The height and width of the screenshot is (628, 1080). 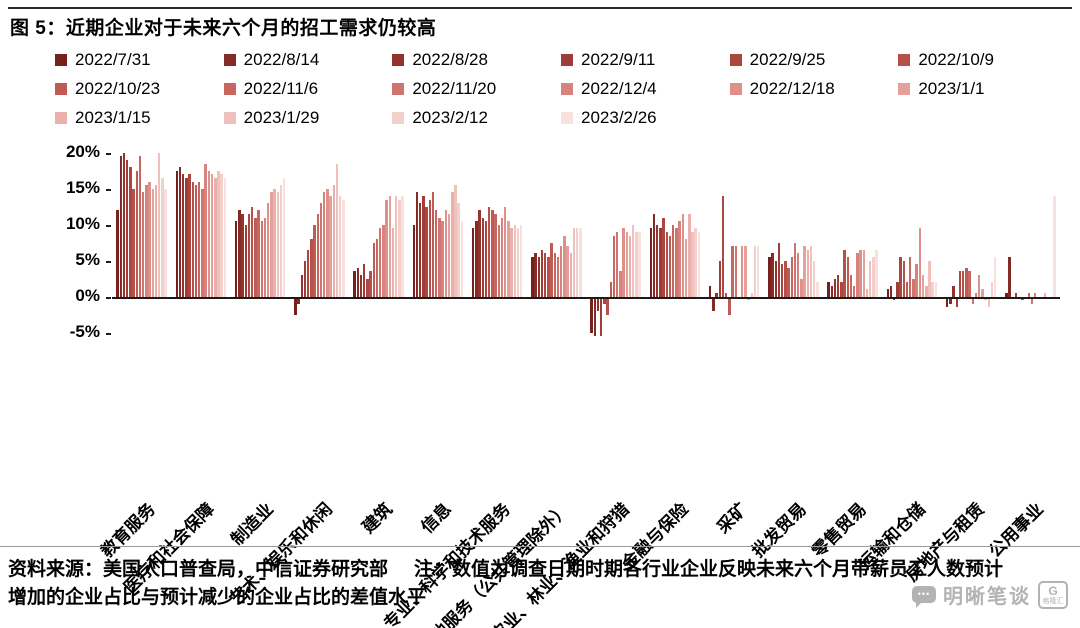 I want to click on legend-label: 2022/10/9, so click(x=956, y=59).